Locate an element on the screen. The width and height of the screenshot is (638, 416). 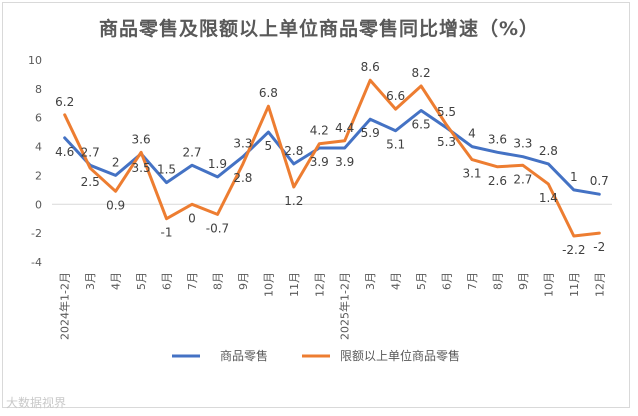
data-label-above-quota: -0.7 is located at coordinates (217, 228).